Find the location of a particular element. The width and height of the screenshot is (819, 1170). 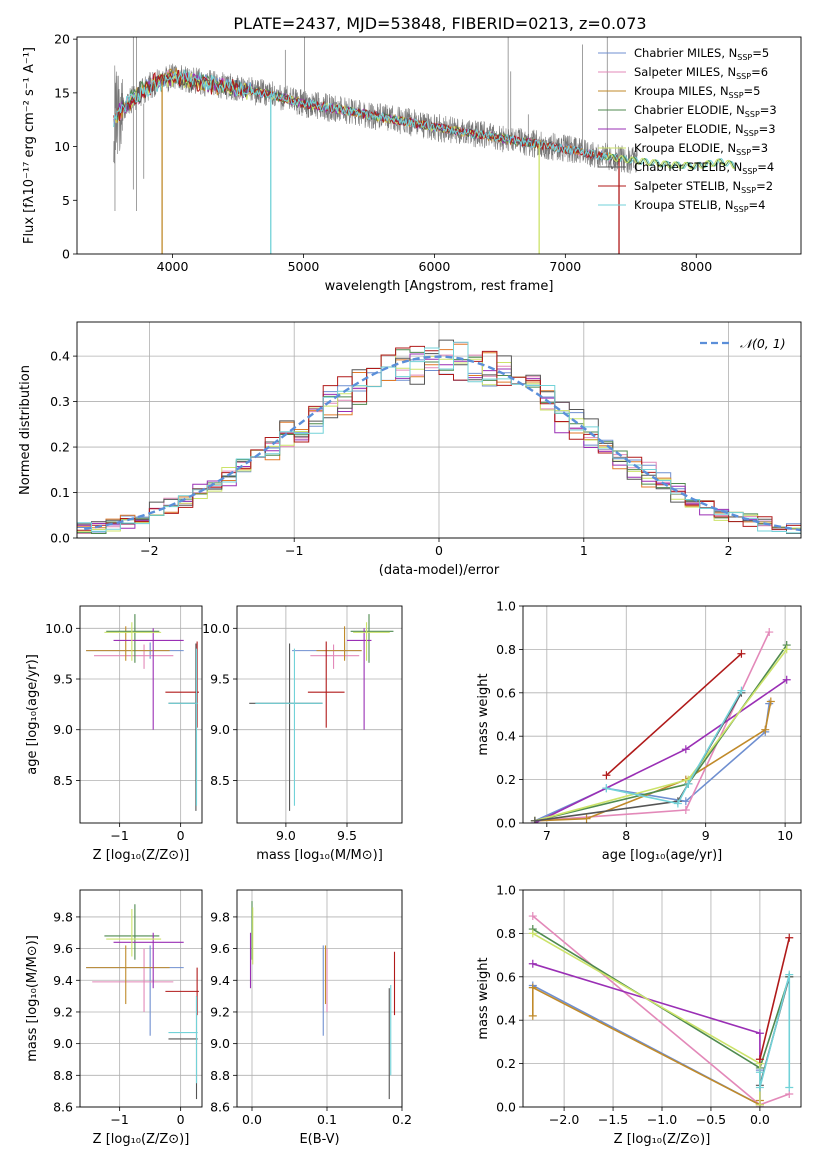

legend-suffix: =2 is located at coordinates (764, 186).